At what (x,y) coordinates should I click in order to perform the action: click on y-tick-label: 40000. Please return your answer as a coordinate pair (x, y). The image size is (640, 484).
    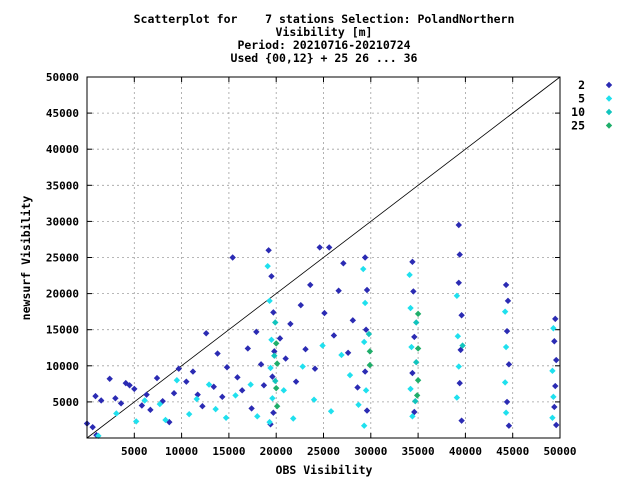
    Looking at the image, I should click on (62, 149).